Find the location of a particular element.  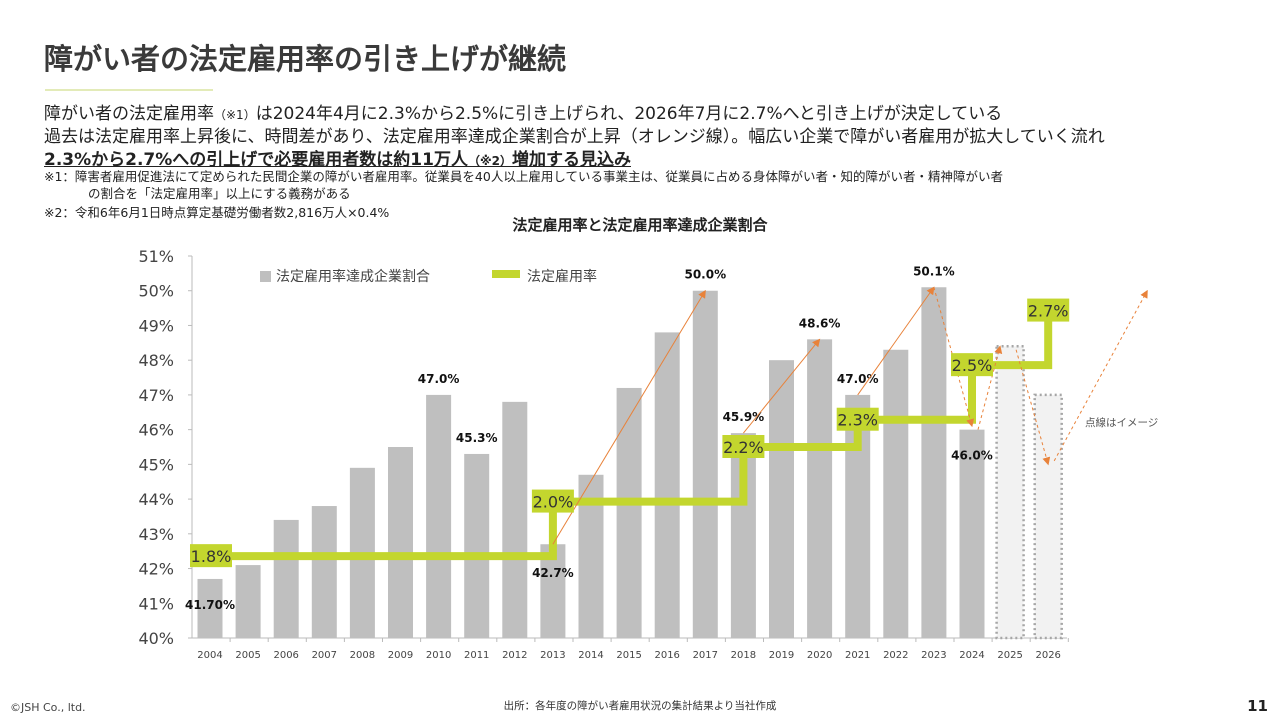

x-tick-label: 2019 is located at coordinates (781, 655).